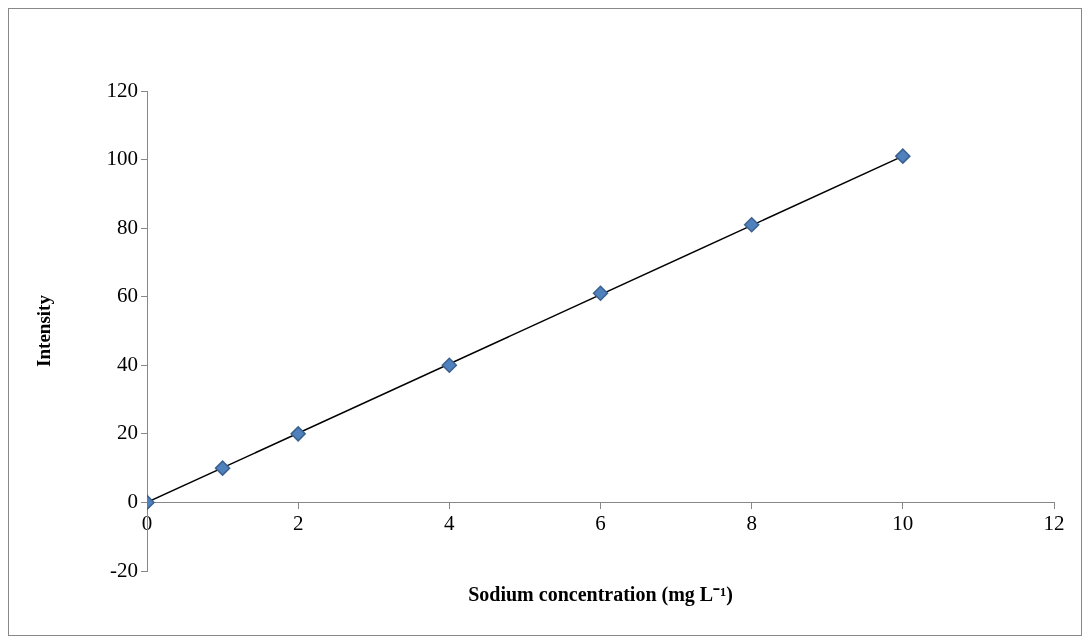 The width and height of the screenshot is (1090, 644). I want to click on y-axis-title: Intensity, so click(44, 330).